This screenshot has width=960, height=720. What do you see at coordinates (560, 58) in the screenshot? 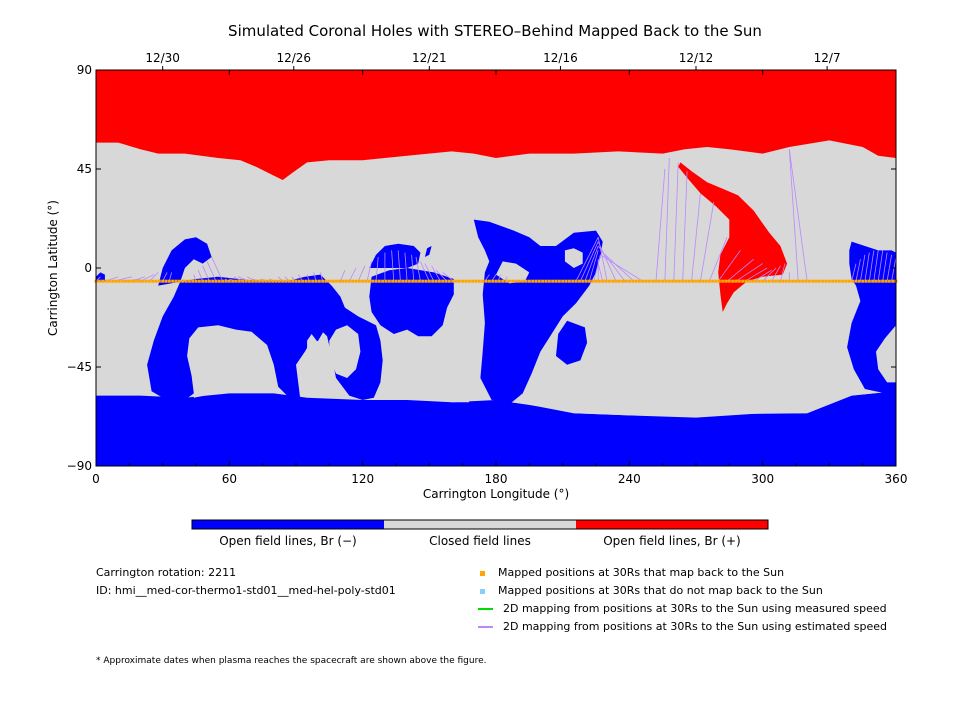
I see `date-label-3: 12/16` at bounding box center [560, 58].